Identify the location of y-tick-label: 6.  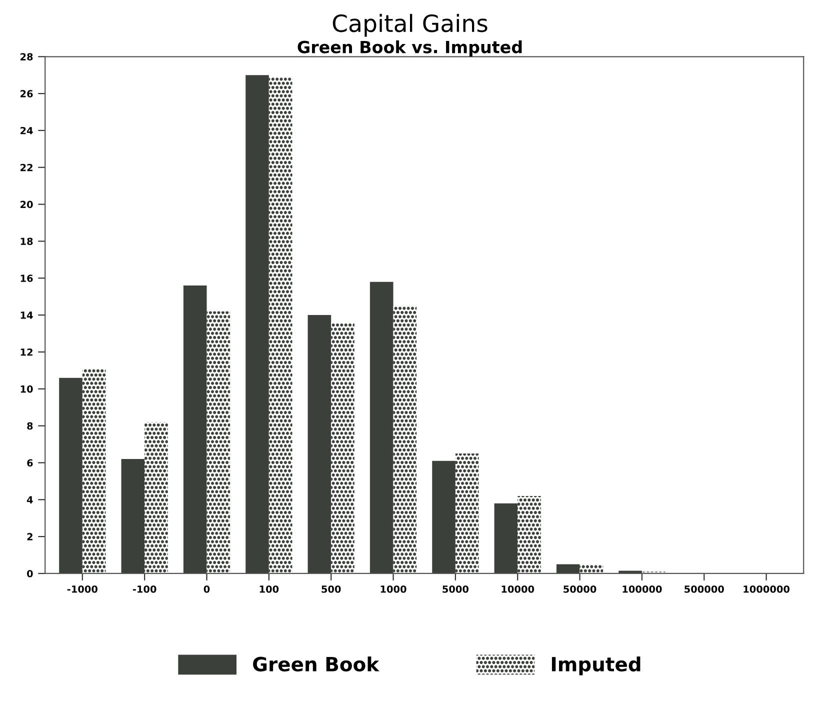
(30, 463).